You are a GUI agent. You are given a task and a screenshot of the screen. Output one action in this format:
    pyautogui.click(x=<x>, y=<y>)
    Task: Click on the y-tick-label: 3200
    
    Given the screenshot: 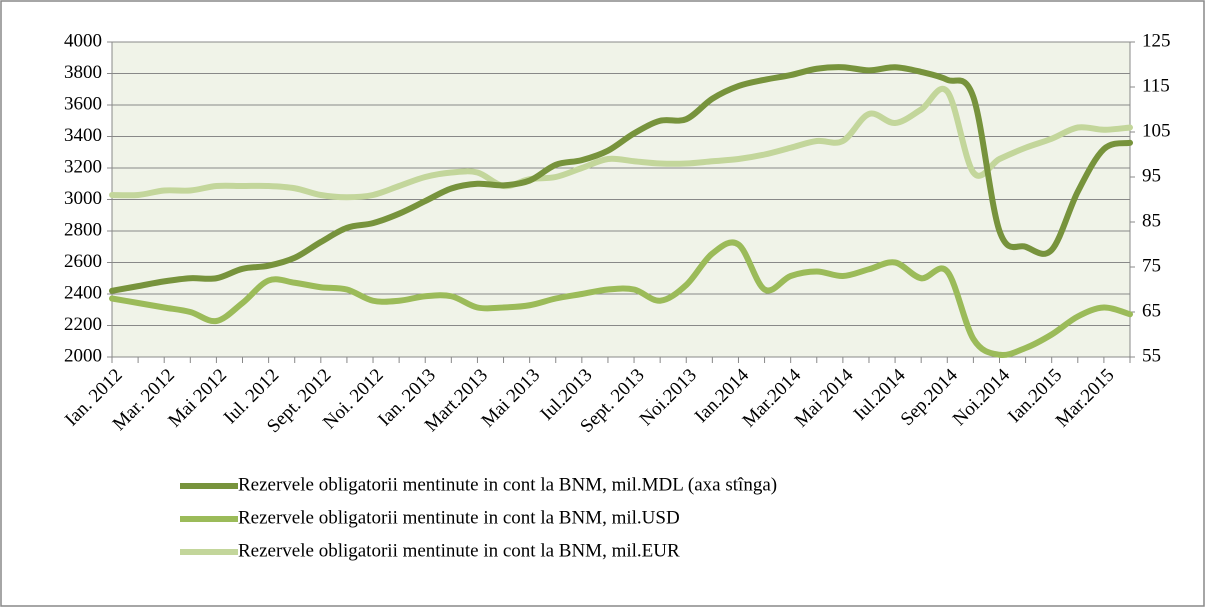 What is the action you would take?
    pyautogui.click(x=83, y=166)
    